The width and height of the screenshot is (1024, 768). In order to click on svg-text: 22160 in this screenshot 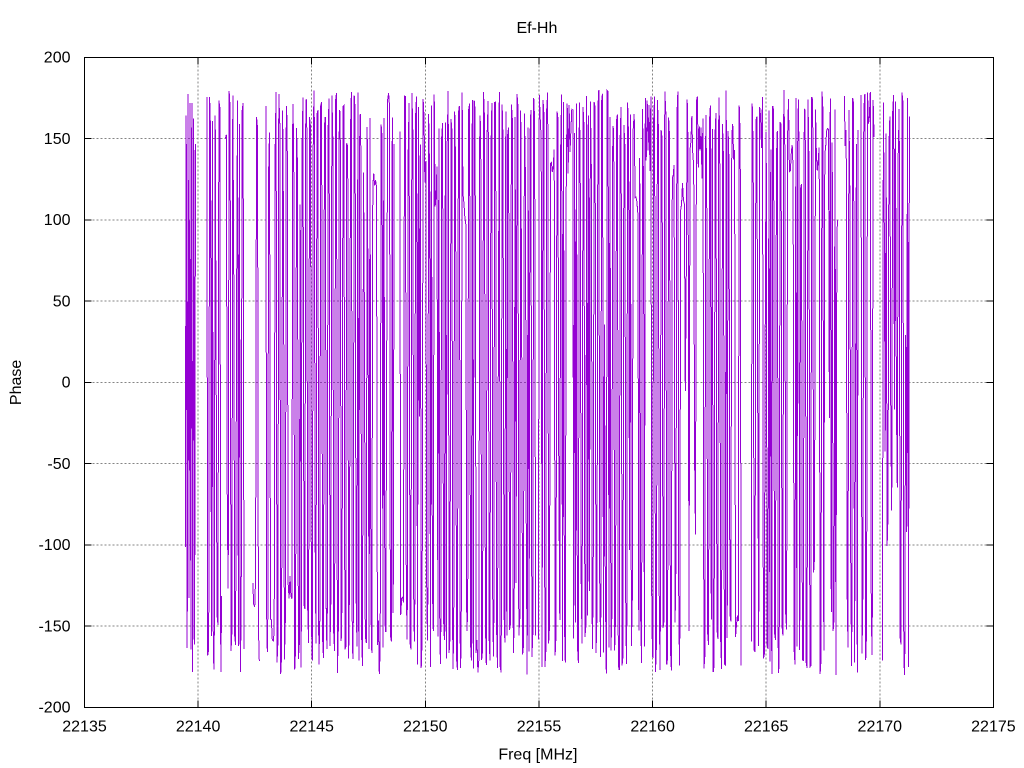, I will do `click(652, 727)`.